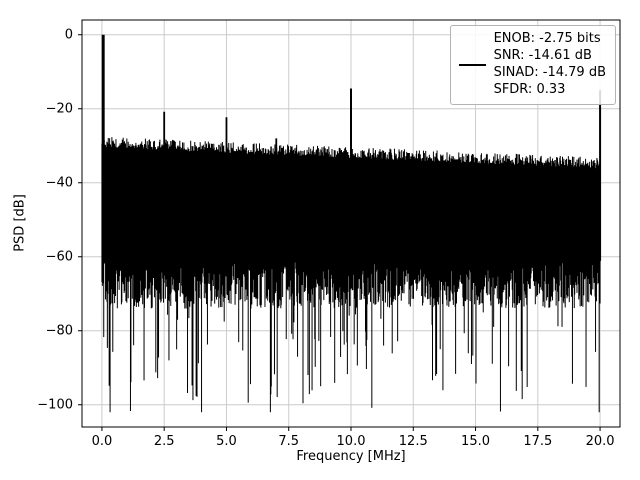 This screenshot has height=480, width=640. What do you see at coordinates (59, 257) in the screenshot?
I see `y-tick-label: −60` at bounding box center [59, 257].